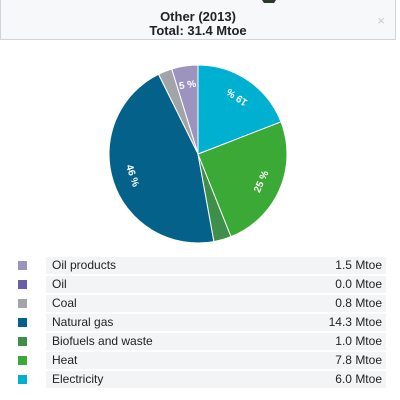 The image size is (400, 400). I want to click on legend-label: Coal, so click(64, 303).